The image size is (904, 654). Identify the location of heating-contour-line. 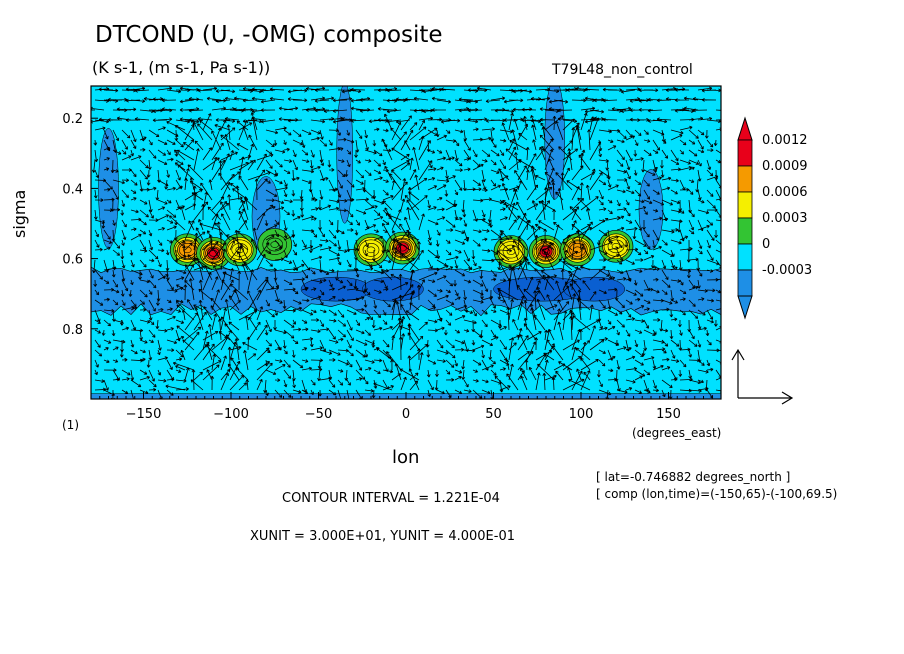
(577, 250).